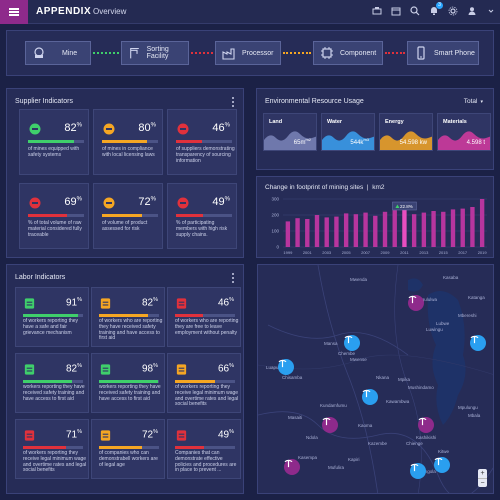 The width and height of the screenshot is (500, 500). I want to click on chevron-down-icon, so click(490, 11).